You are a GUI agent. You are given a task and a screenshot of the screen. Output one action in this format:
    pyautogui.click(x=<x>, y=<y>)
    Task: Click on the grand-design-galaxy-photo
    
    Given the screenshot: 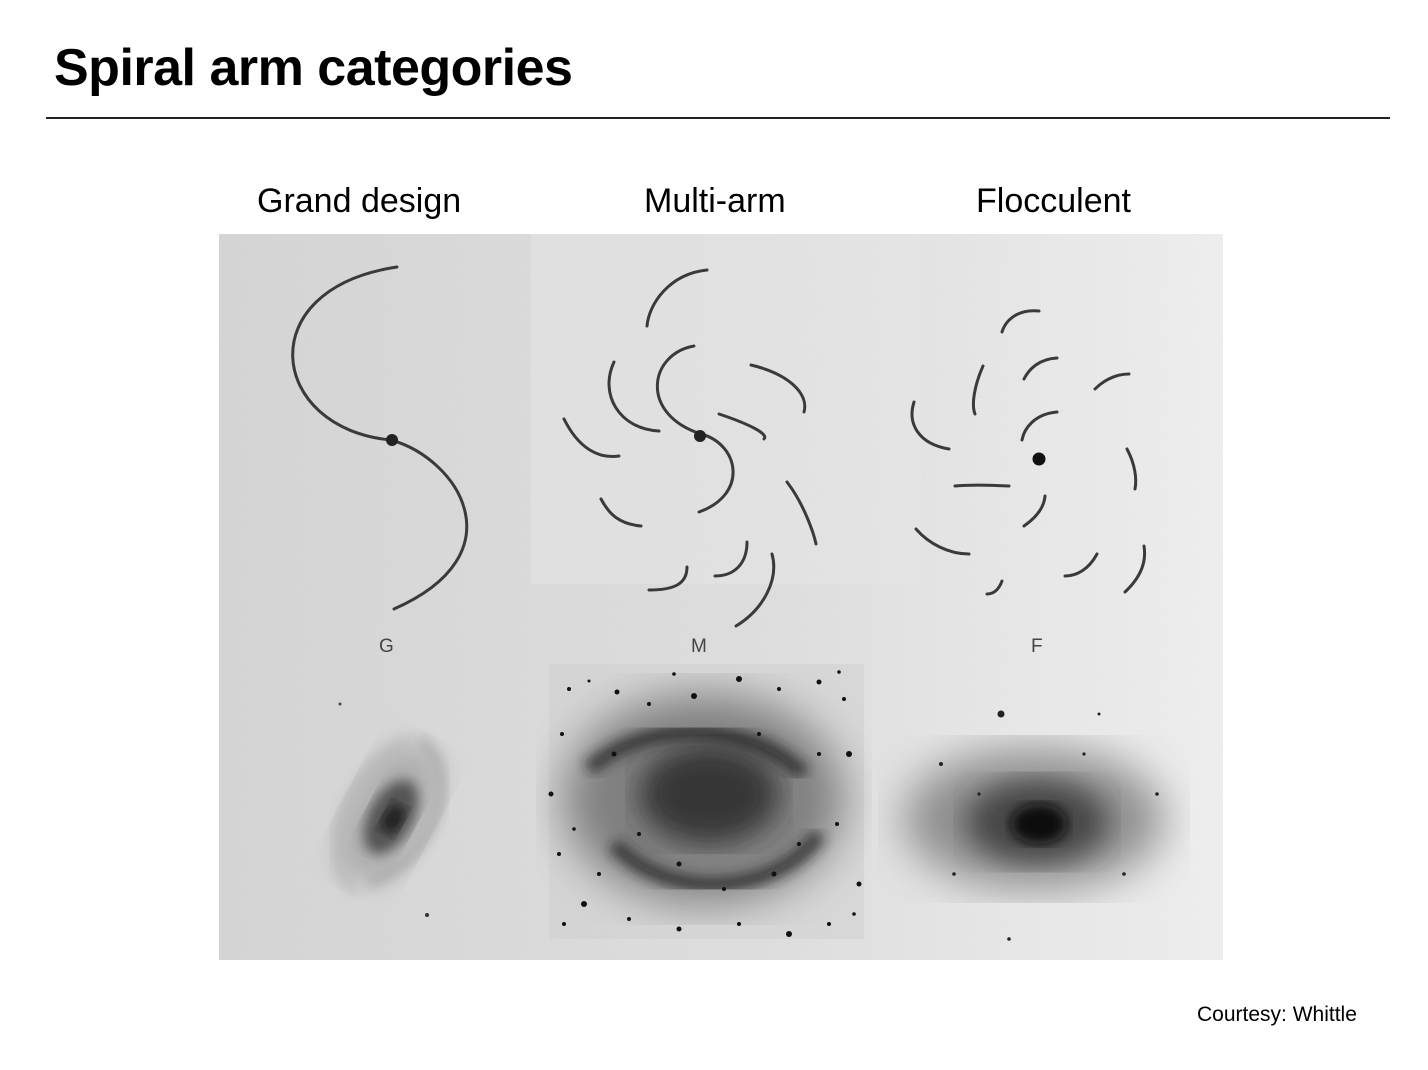 What is the action you would take?
    pyautogui.click(x=390, y=809)
    